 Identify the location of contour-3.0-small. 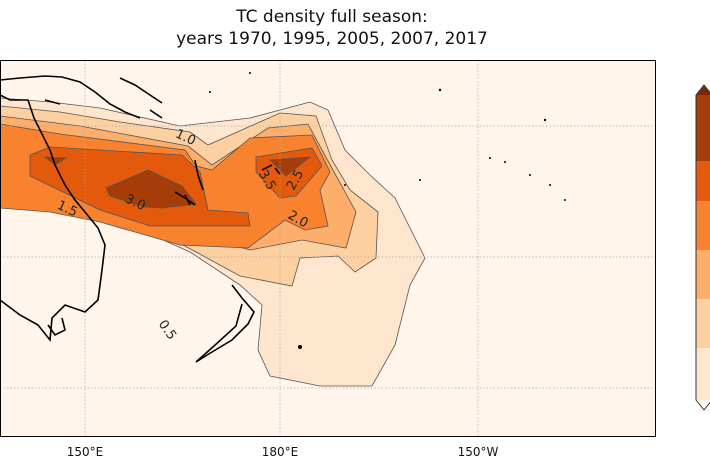
(55, 161).